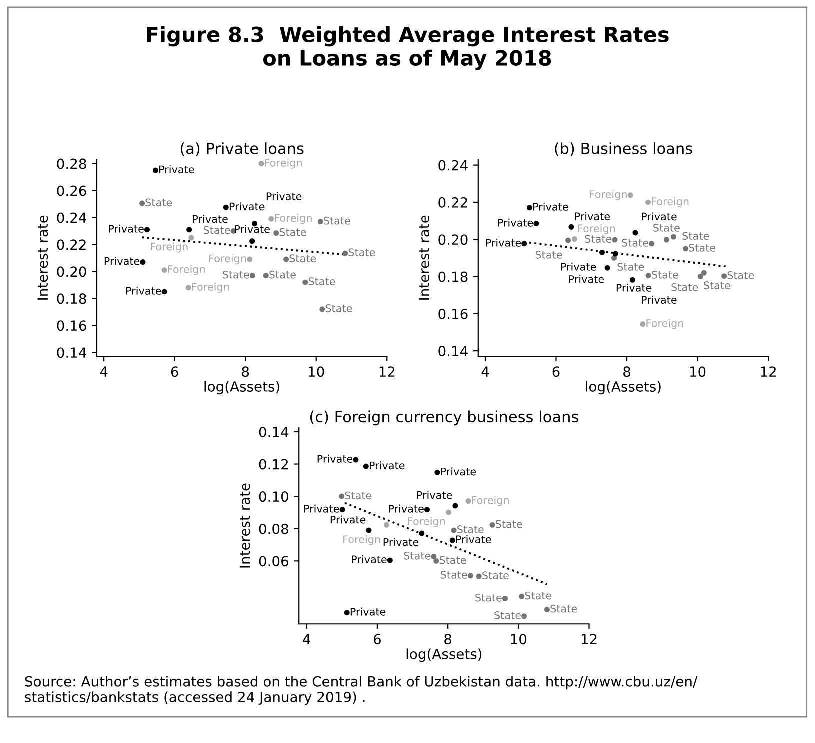 The height and width of the screenshot is (743, 815). I want to click on y-tick-label: 0.20, so click(453, 240).